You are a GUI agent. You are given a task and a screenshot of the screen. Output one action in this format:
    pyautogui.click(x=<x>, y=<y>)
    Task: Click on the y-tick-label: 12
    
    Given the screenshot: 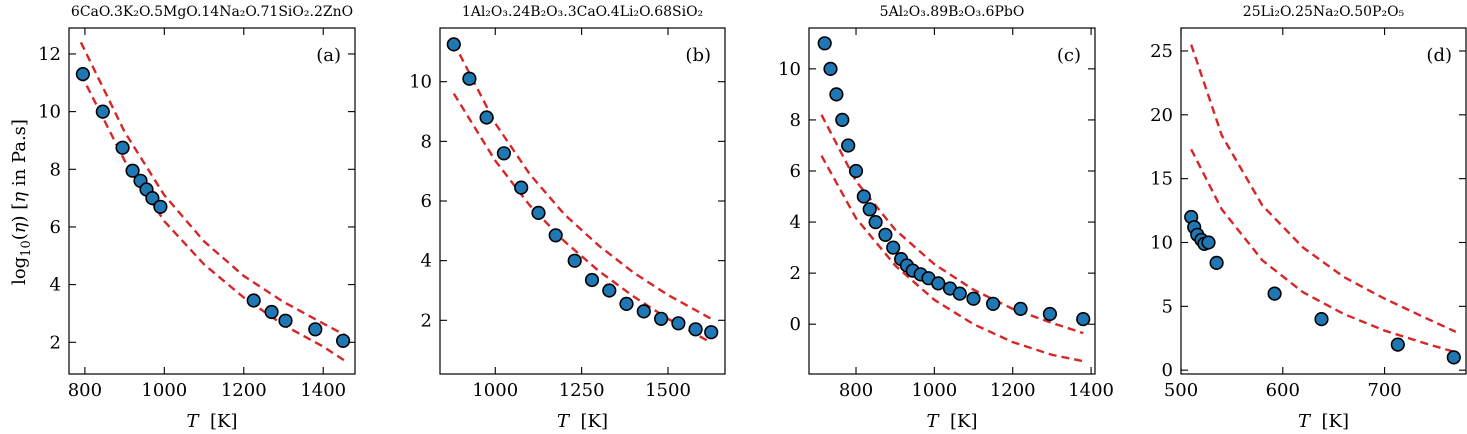 What is the action you would take?
    pyautogui.click(x=49, y=54)
    